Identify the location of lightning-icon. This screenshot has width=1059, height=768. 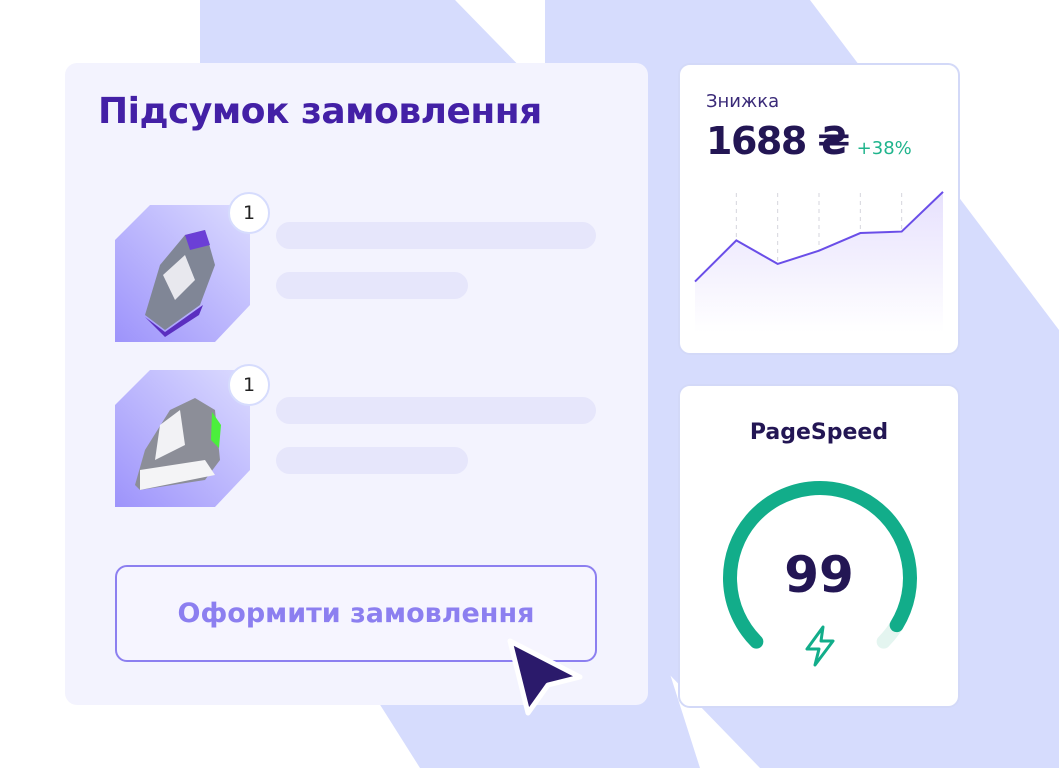
(820, 646).